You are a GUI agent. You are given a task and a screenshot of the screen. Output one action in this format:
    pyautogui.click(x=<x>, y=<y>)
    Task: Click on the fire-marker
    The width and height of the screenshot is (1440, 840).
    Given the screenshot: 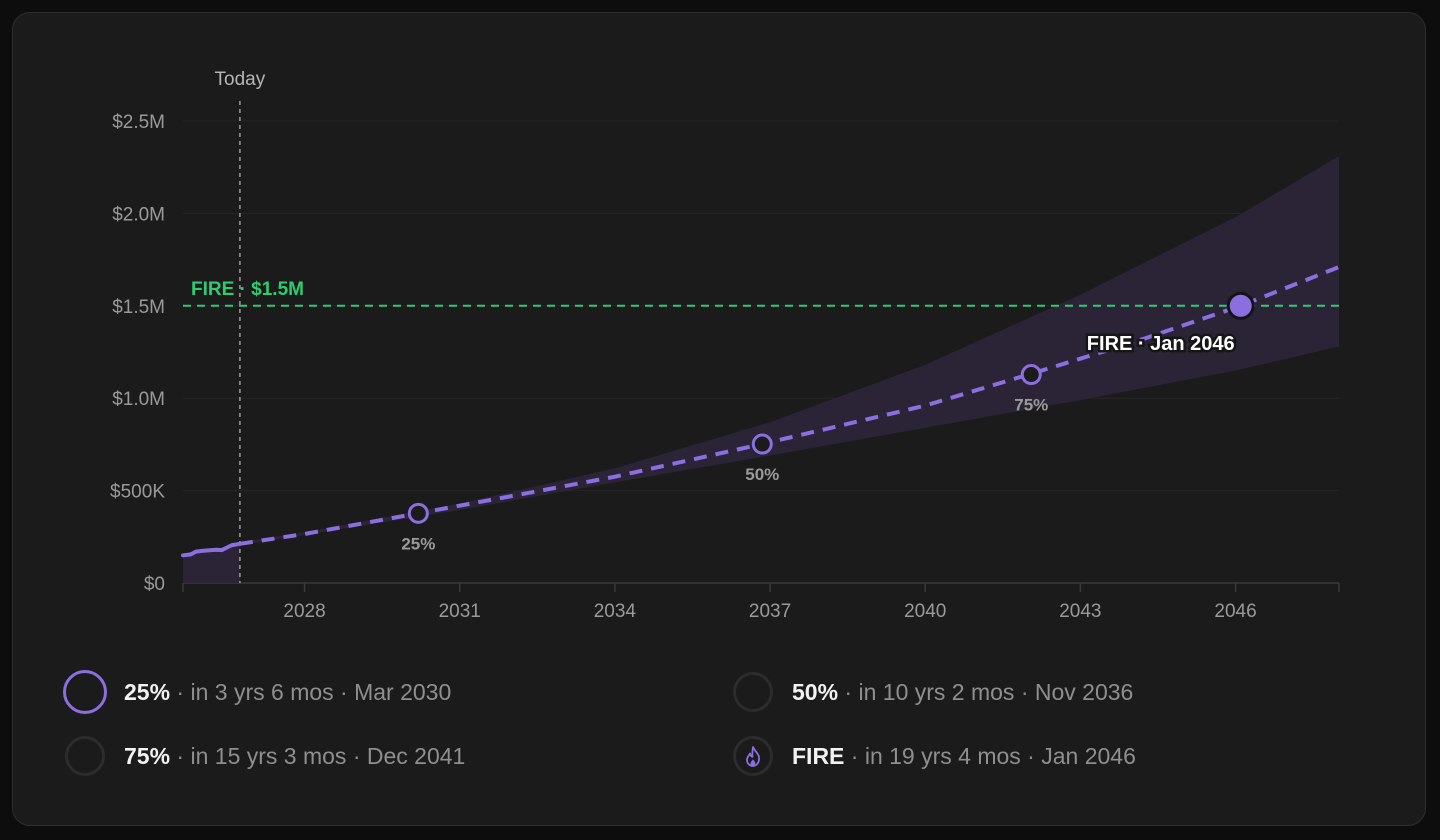 What is the action you would take?
    pyautogui.click(x=1240, y=305)
    